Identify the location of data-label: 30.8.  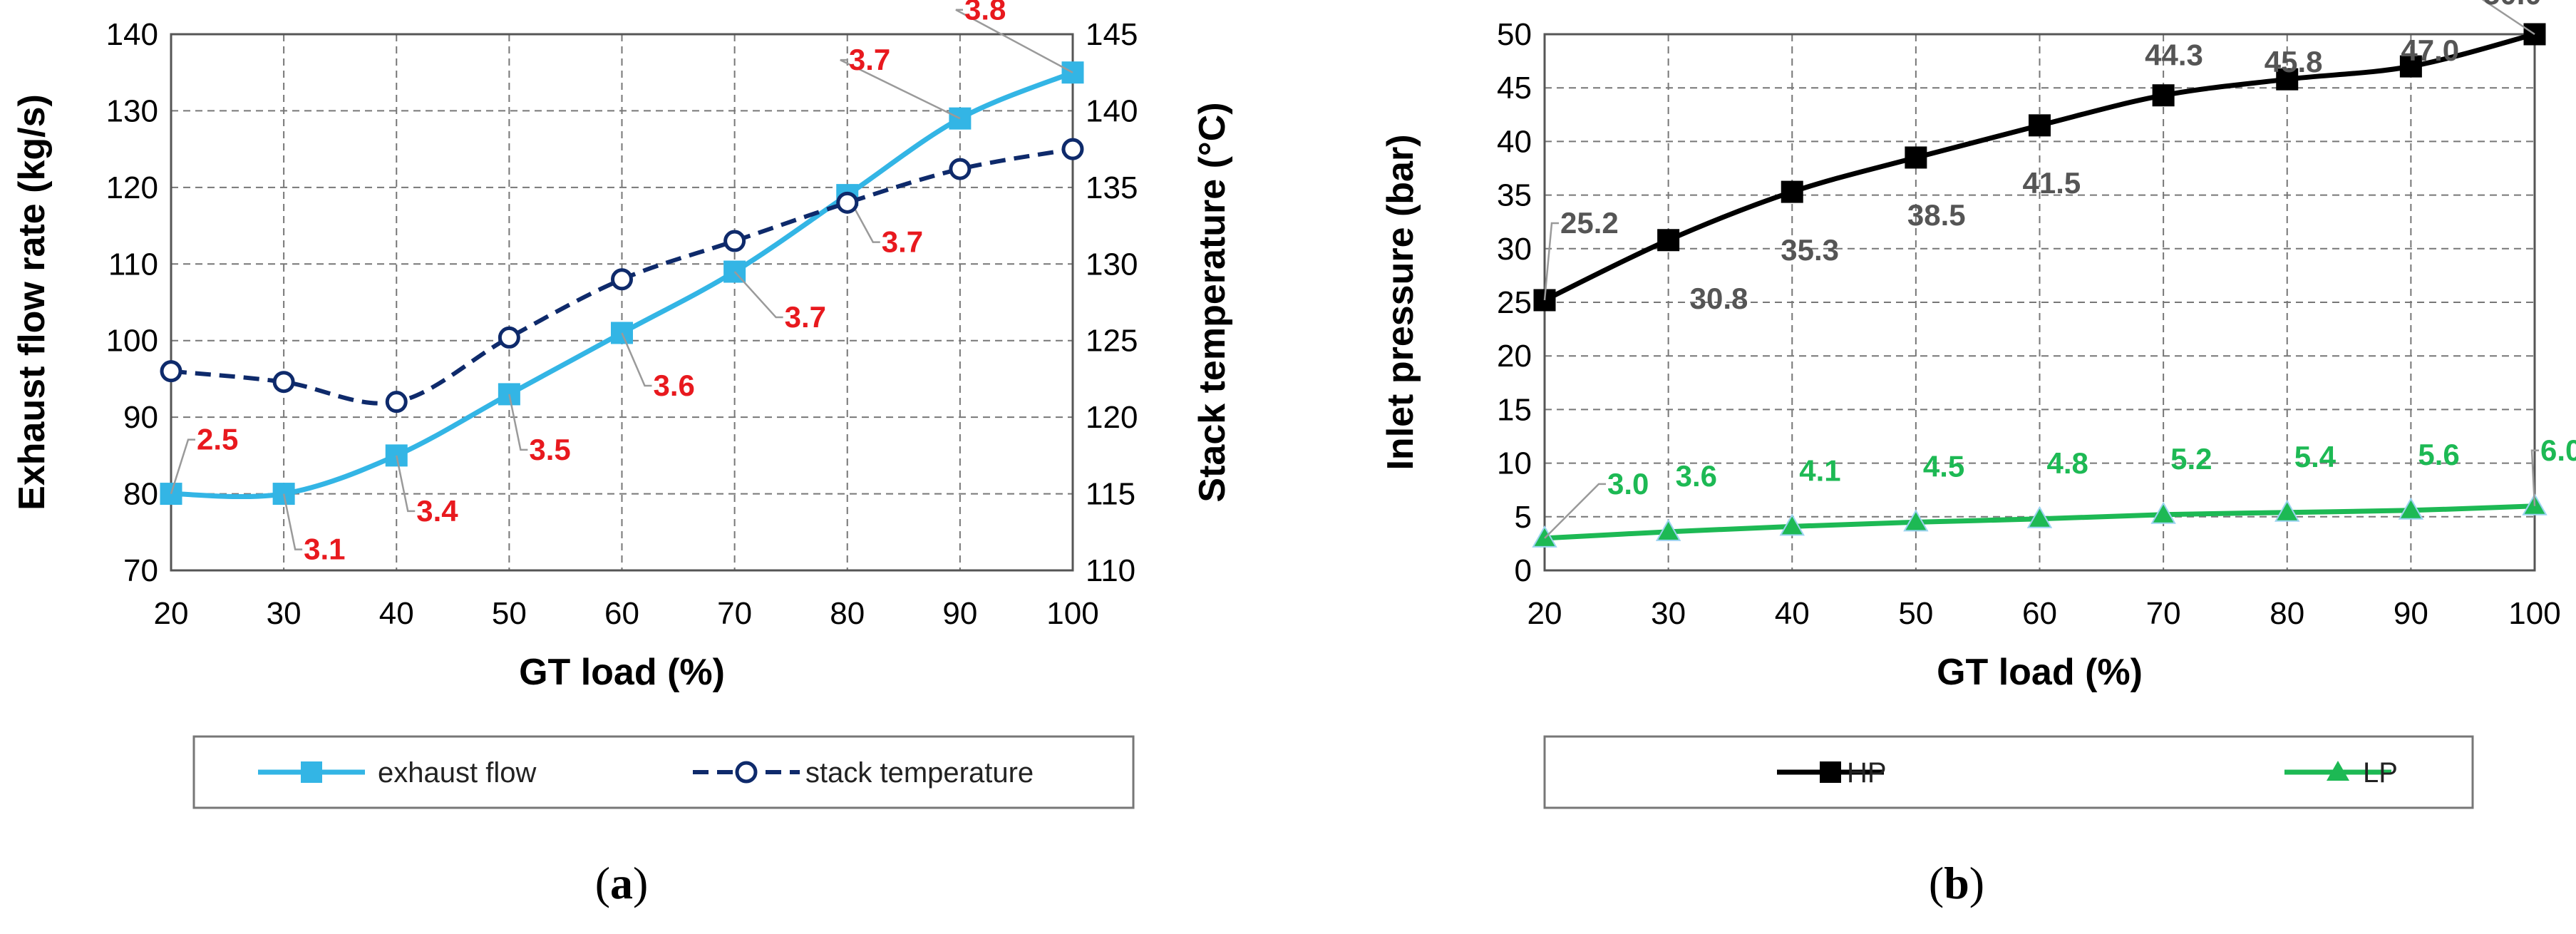
(1719, 298).